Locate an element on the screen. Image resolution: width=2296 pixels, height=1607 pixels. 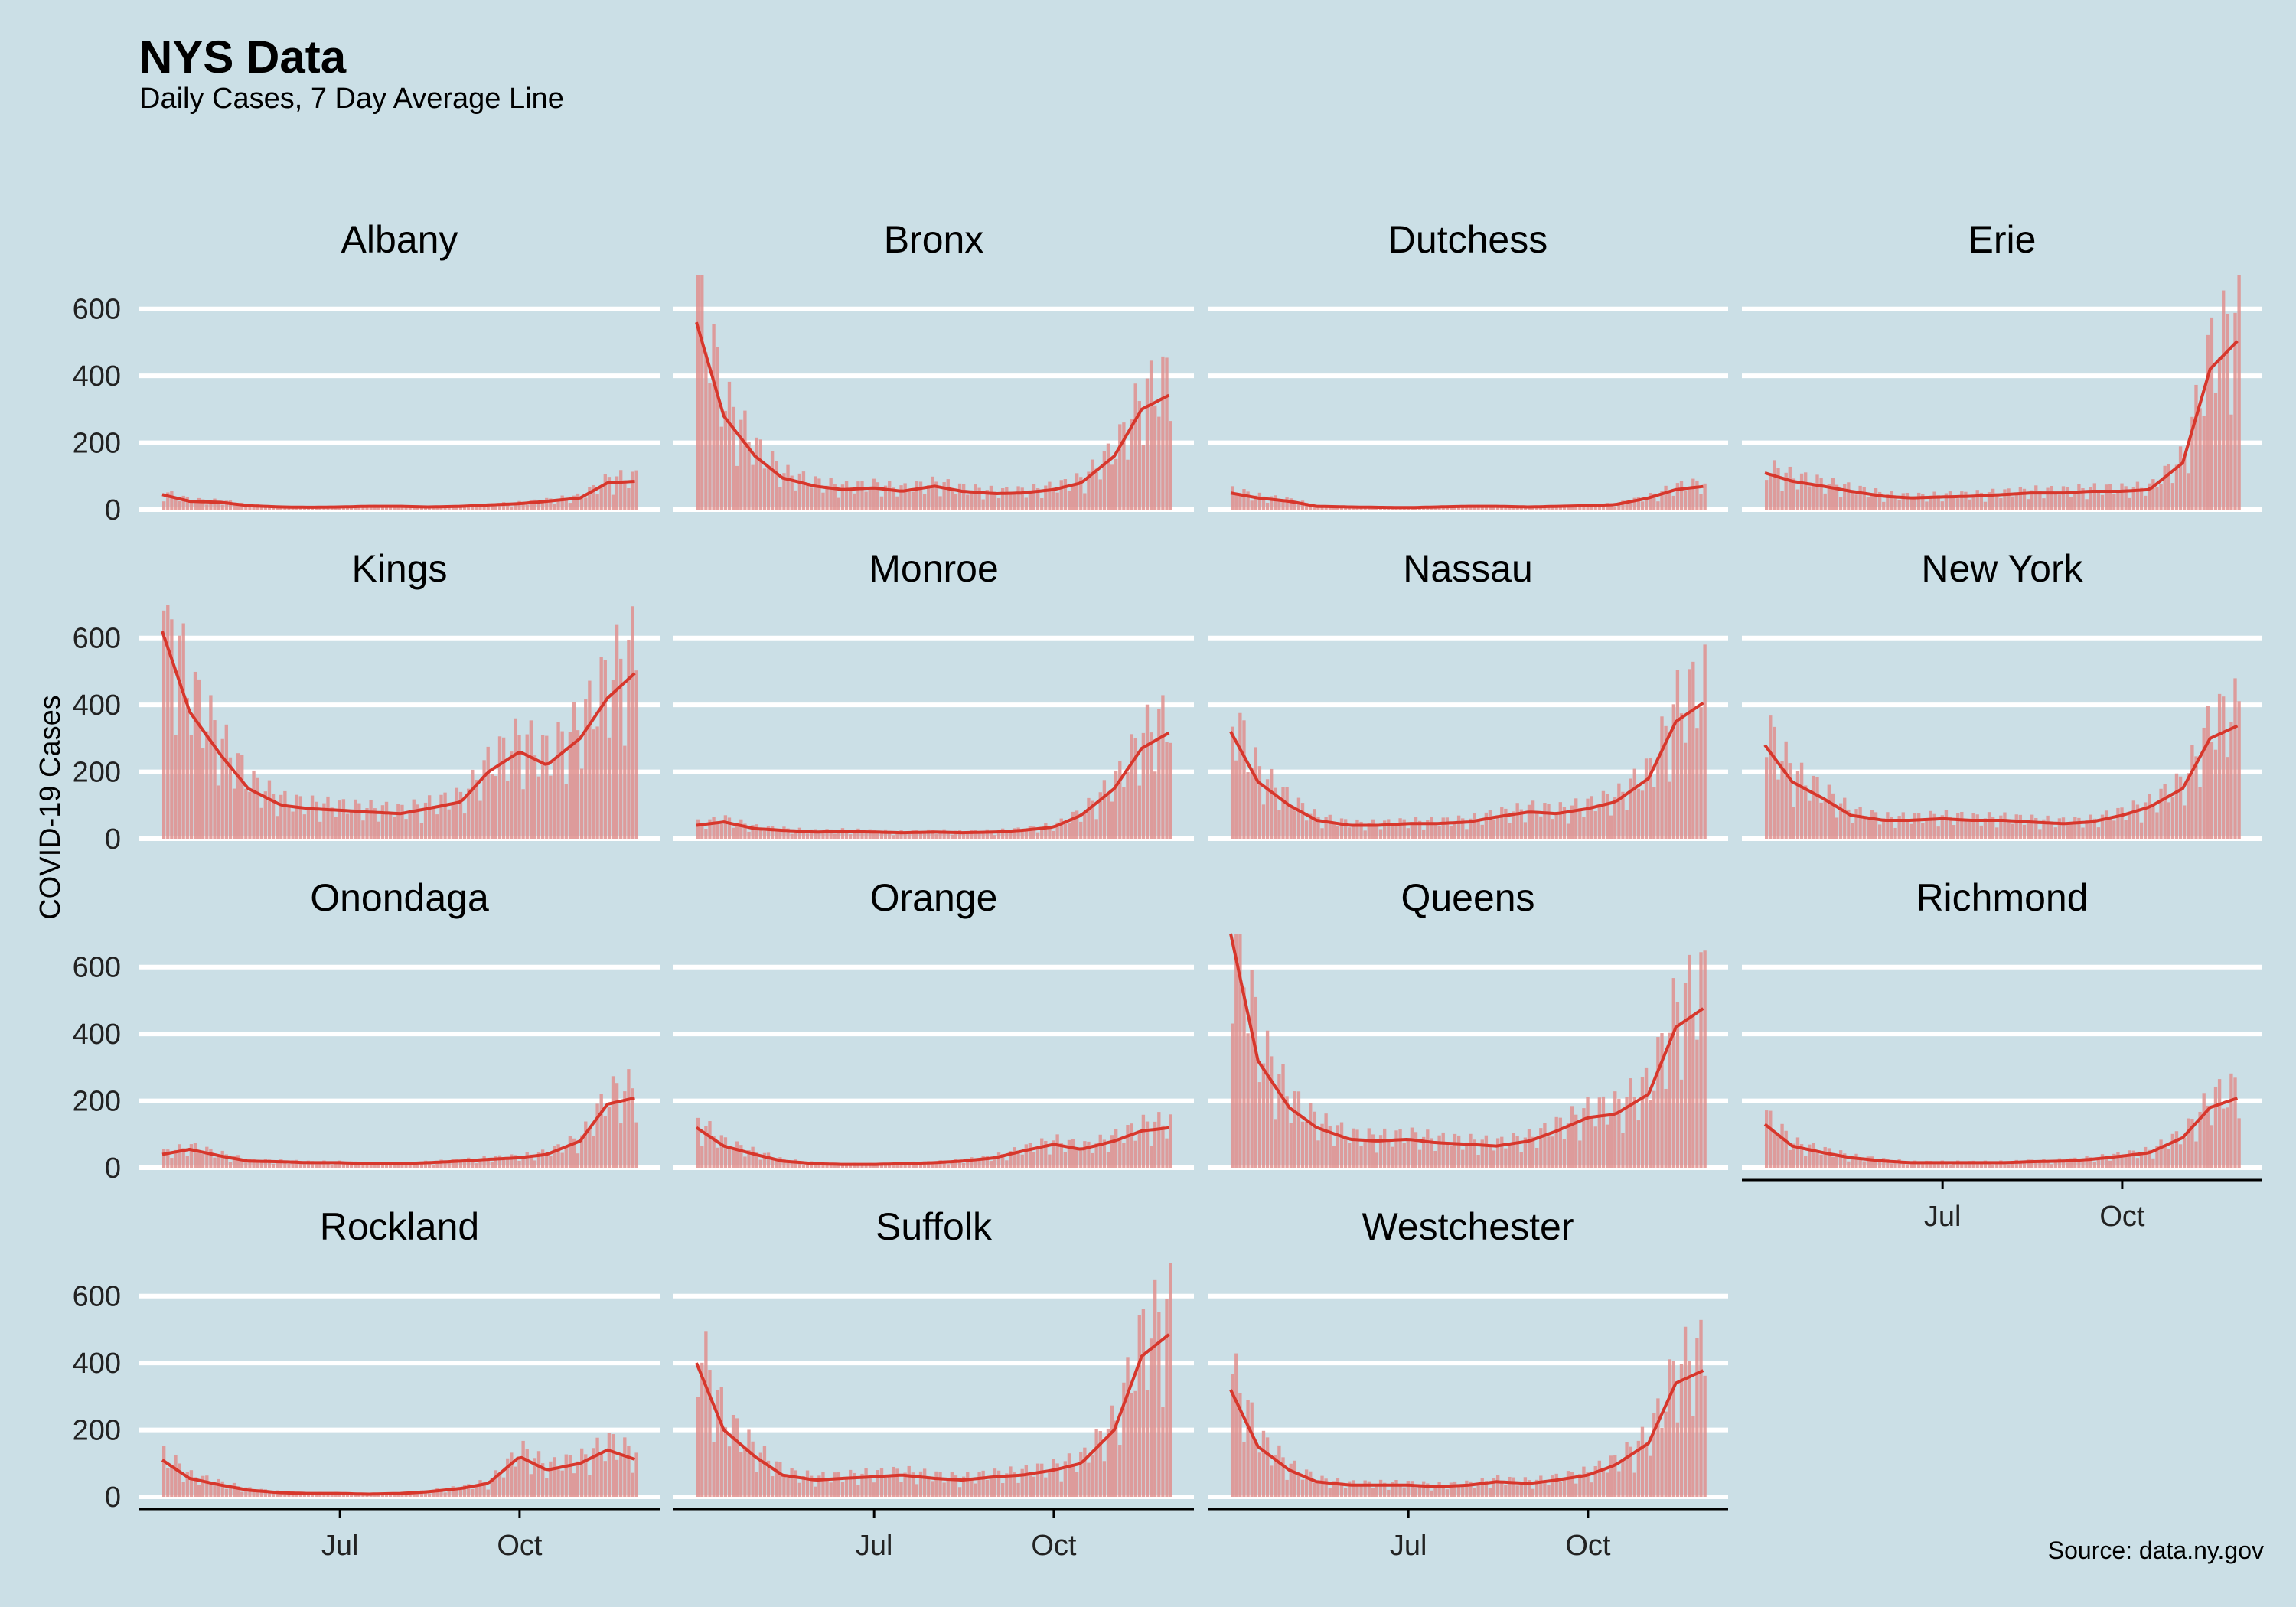
average-line-new-york is located at coordinates (2001, 775).